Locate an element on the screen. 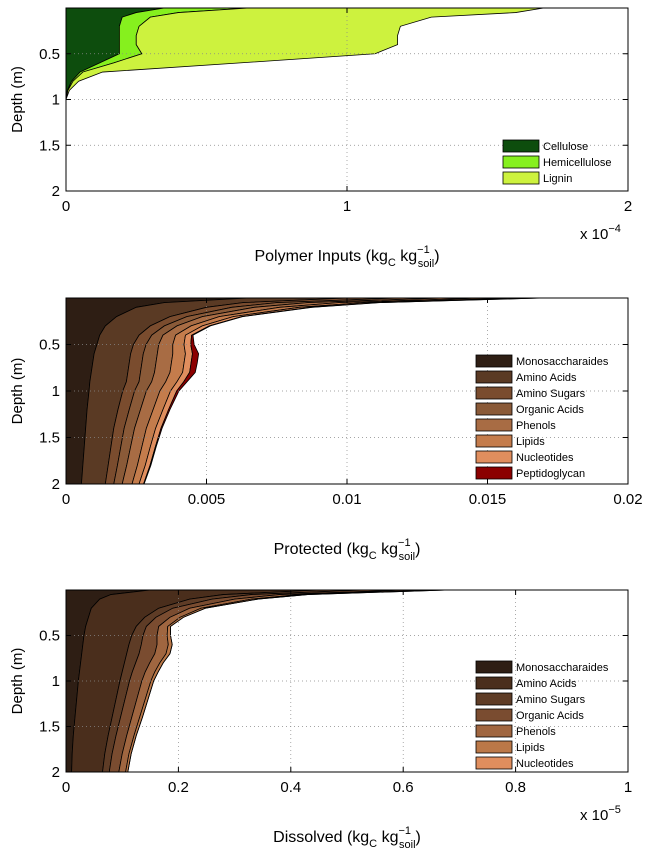 This screenshot has width=652, height=851. legend-label: Lignin is located at coordinates (557, 179).